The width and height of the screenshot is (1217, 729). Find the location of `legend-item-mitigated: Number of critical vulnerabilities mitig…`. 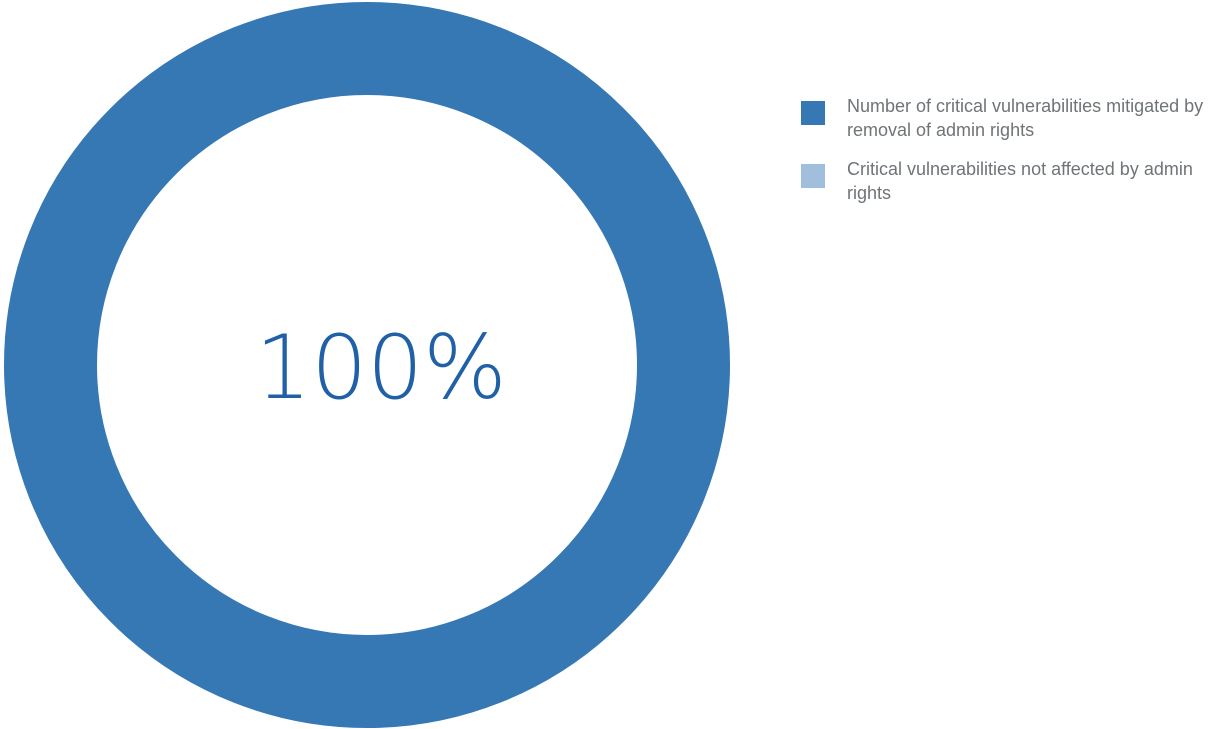

legend-item-mitigated: Number of critical vulnerabilities mitig… is located at coordinates (1006, 118).